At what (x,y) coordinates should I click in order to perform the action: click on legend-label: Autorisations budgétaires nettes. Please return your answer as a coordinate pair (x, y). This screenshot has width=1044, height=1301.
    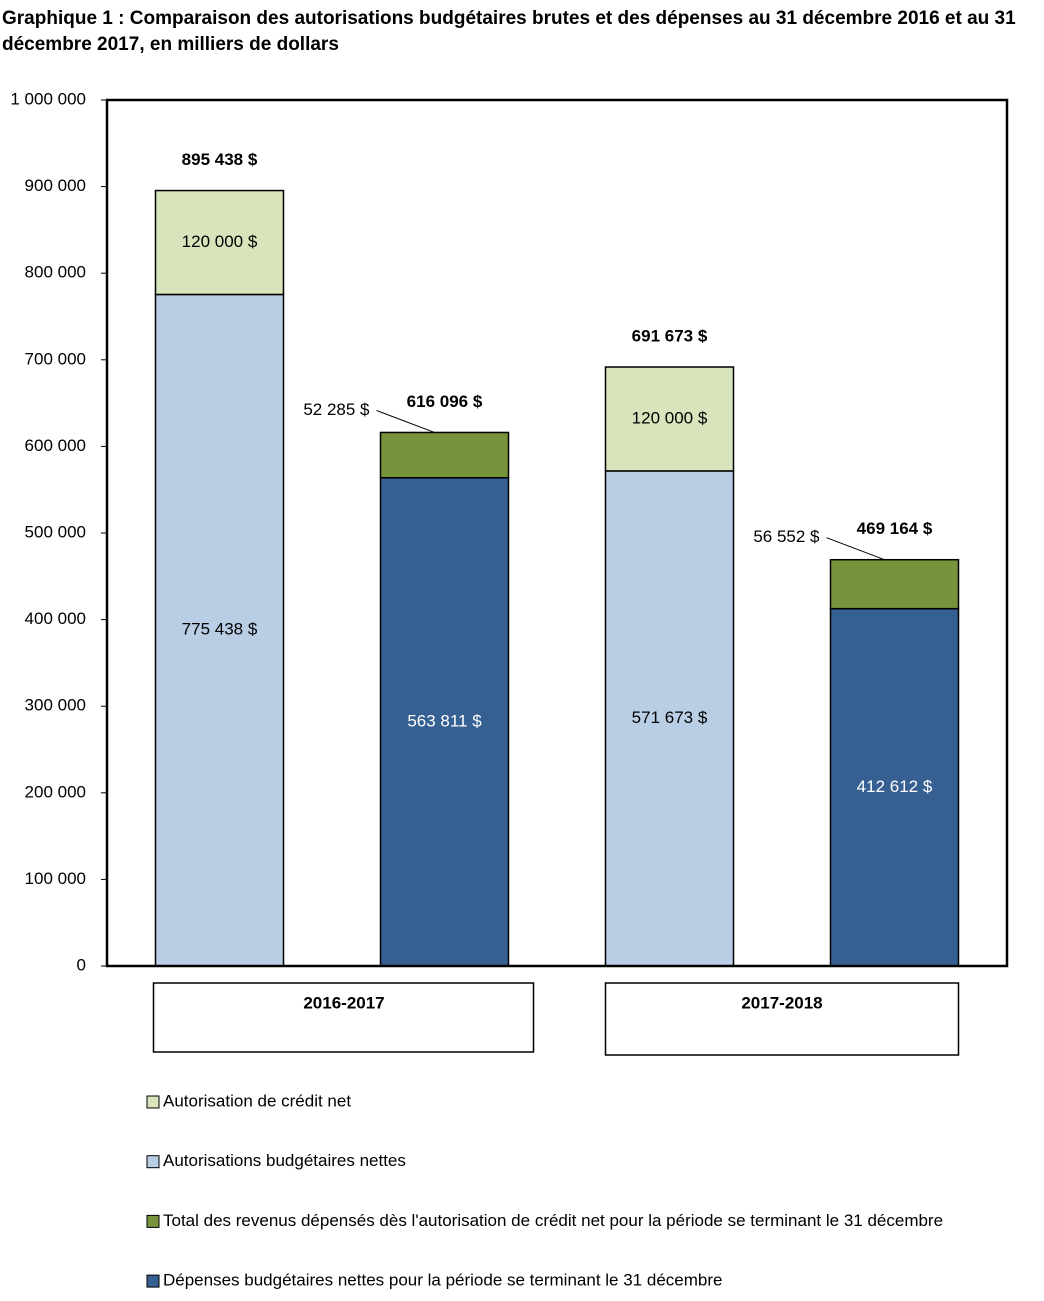
    Looking at the image, I should click on (284, 1160).